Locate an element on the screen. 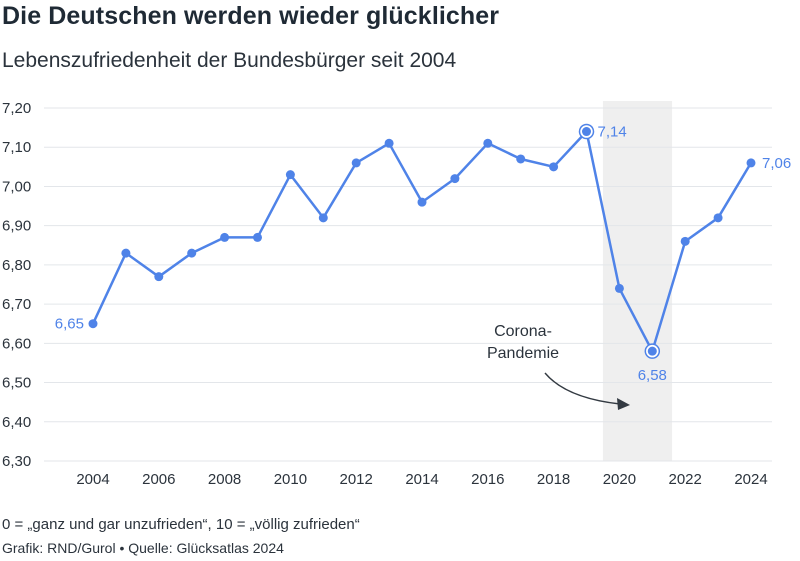 The width and height of the screenshot is (800, 561). annotation-text: Pandemie is located at coordinates (523, 353).